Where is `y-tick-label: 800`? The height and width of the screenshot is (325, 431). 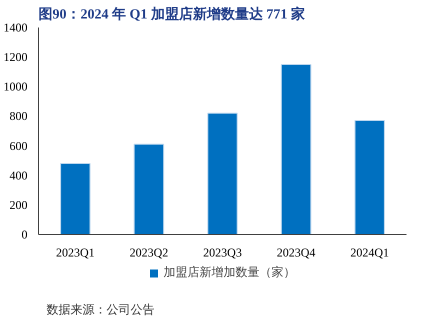
y-tick-label: 800 is located at coordinates (19, 116).